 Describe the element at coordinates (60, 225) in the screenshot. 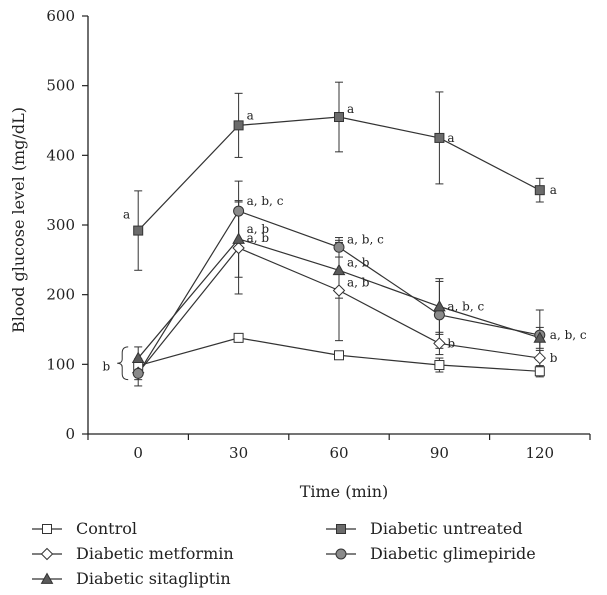

I see `y-tick-label: 300` at that location.